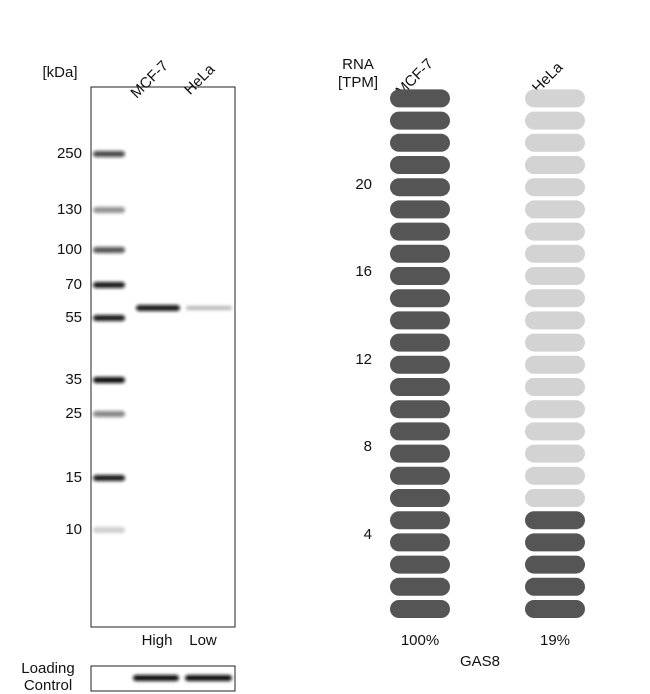  Describe the element at coordinates (480, 661) in the screenshot. I see `gene-name: GAS8` at that location.